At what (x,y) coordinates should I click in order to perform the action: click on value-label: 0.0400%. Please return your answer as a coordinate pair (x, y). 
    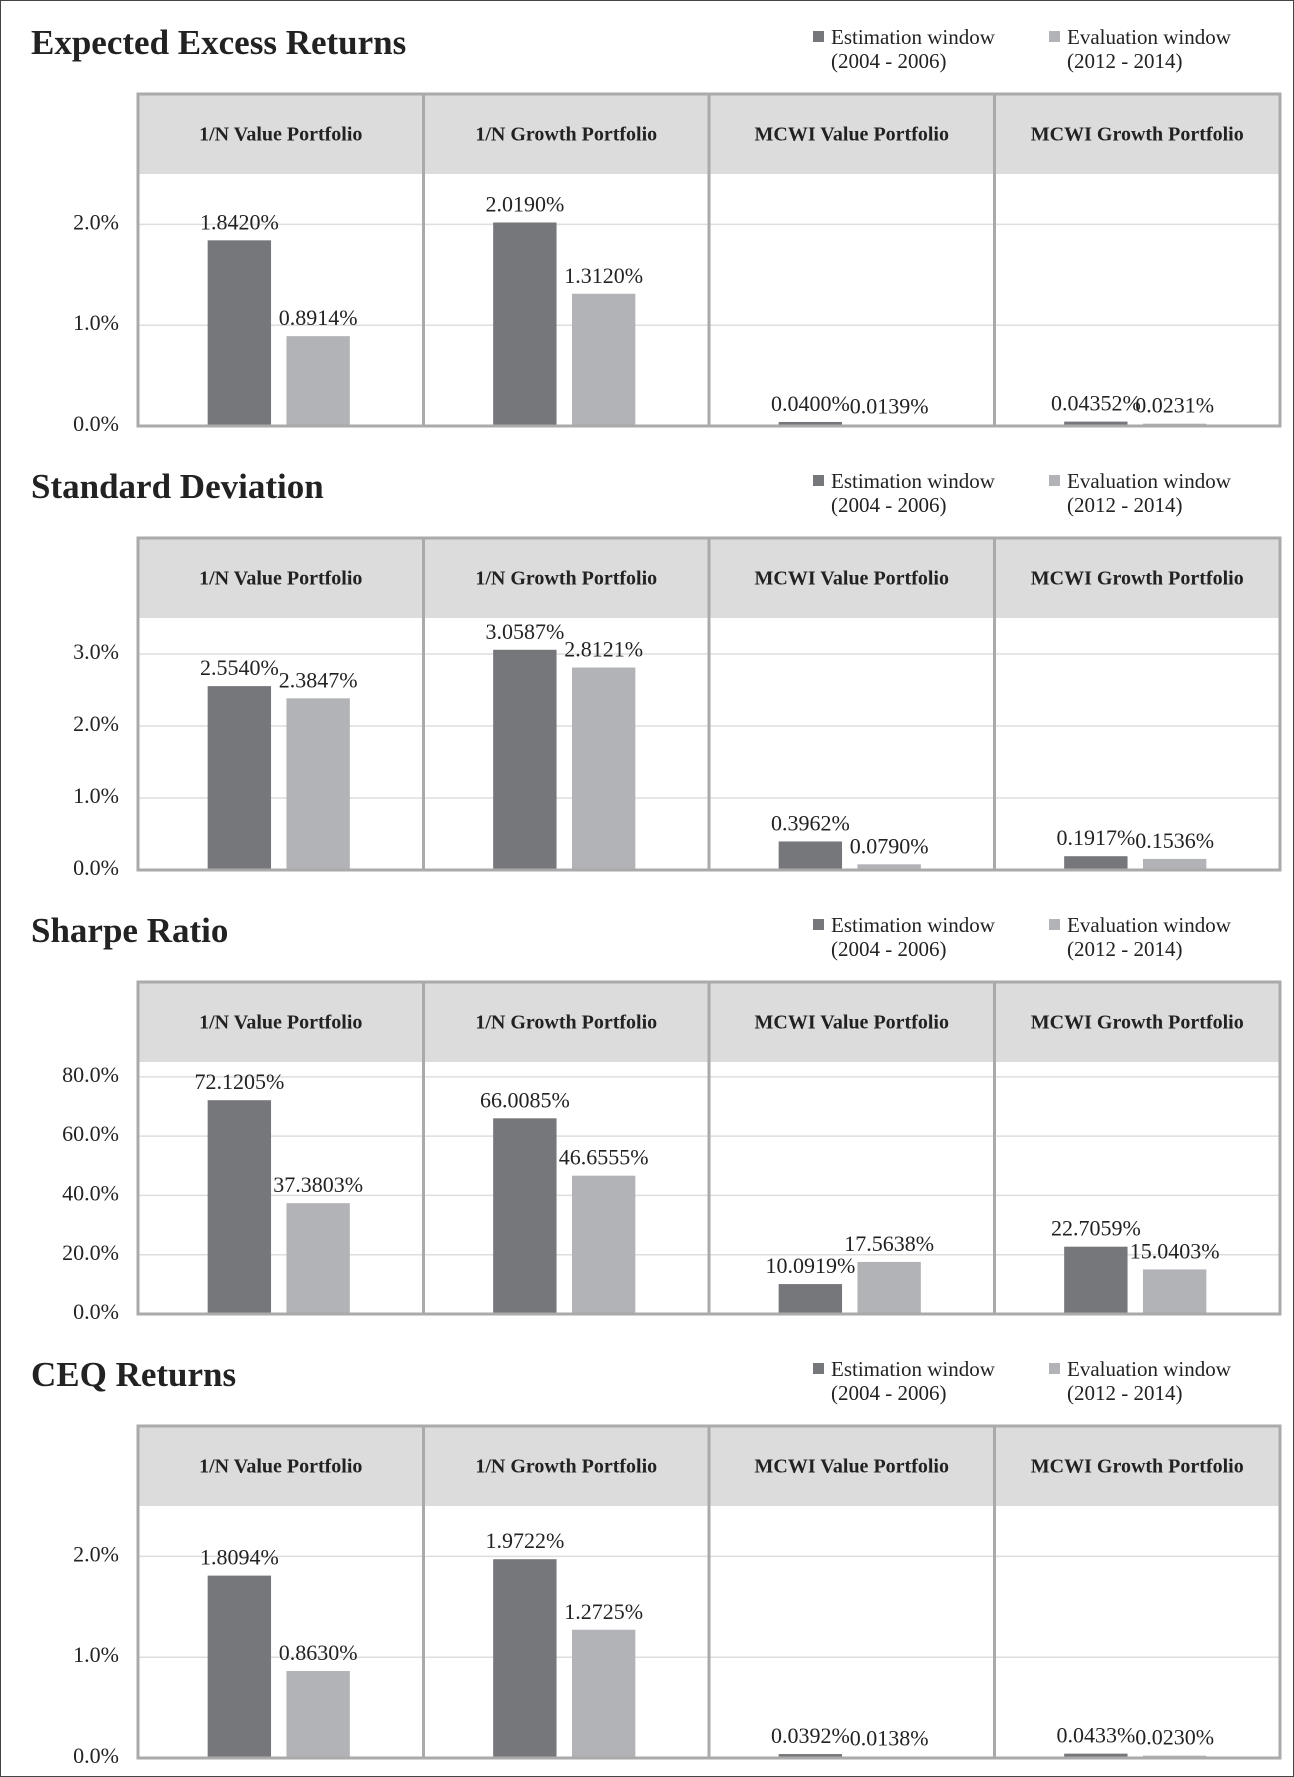
    Looking at the image, I should click on (810, 403).